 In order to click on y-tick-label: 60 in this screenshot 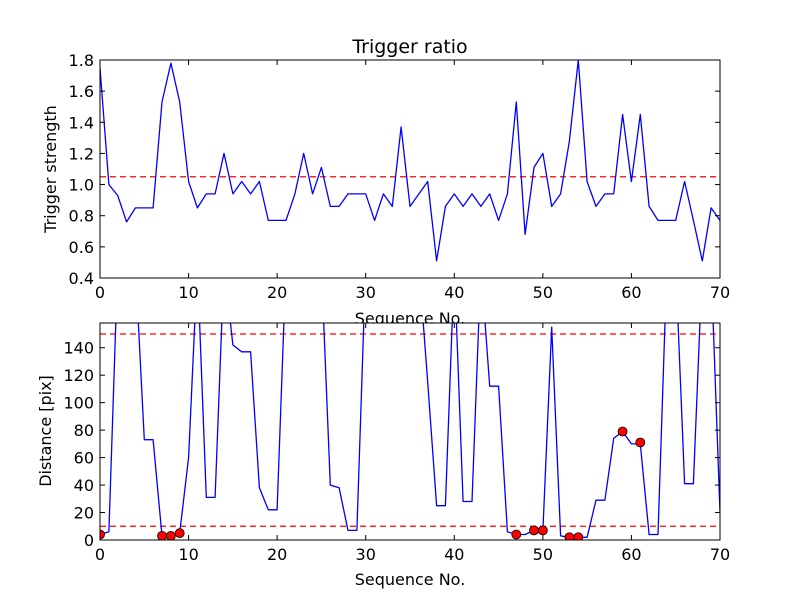, I will do `click(84, 458)`.